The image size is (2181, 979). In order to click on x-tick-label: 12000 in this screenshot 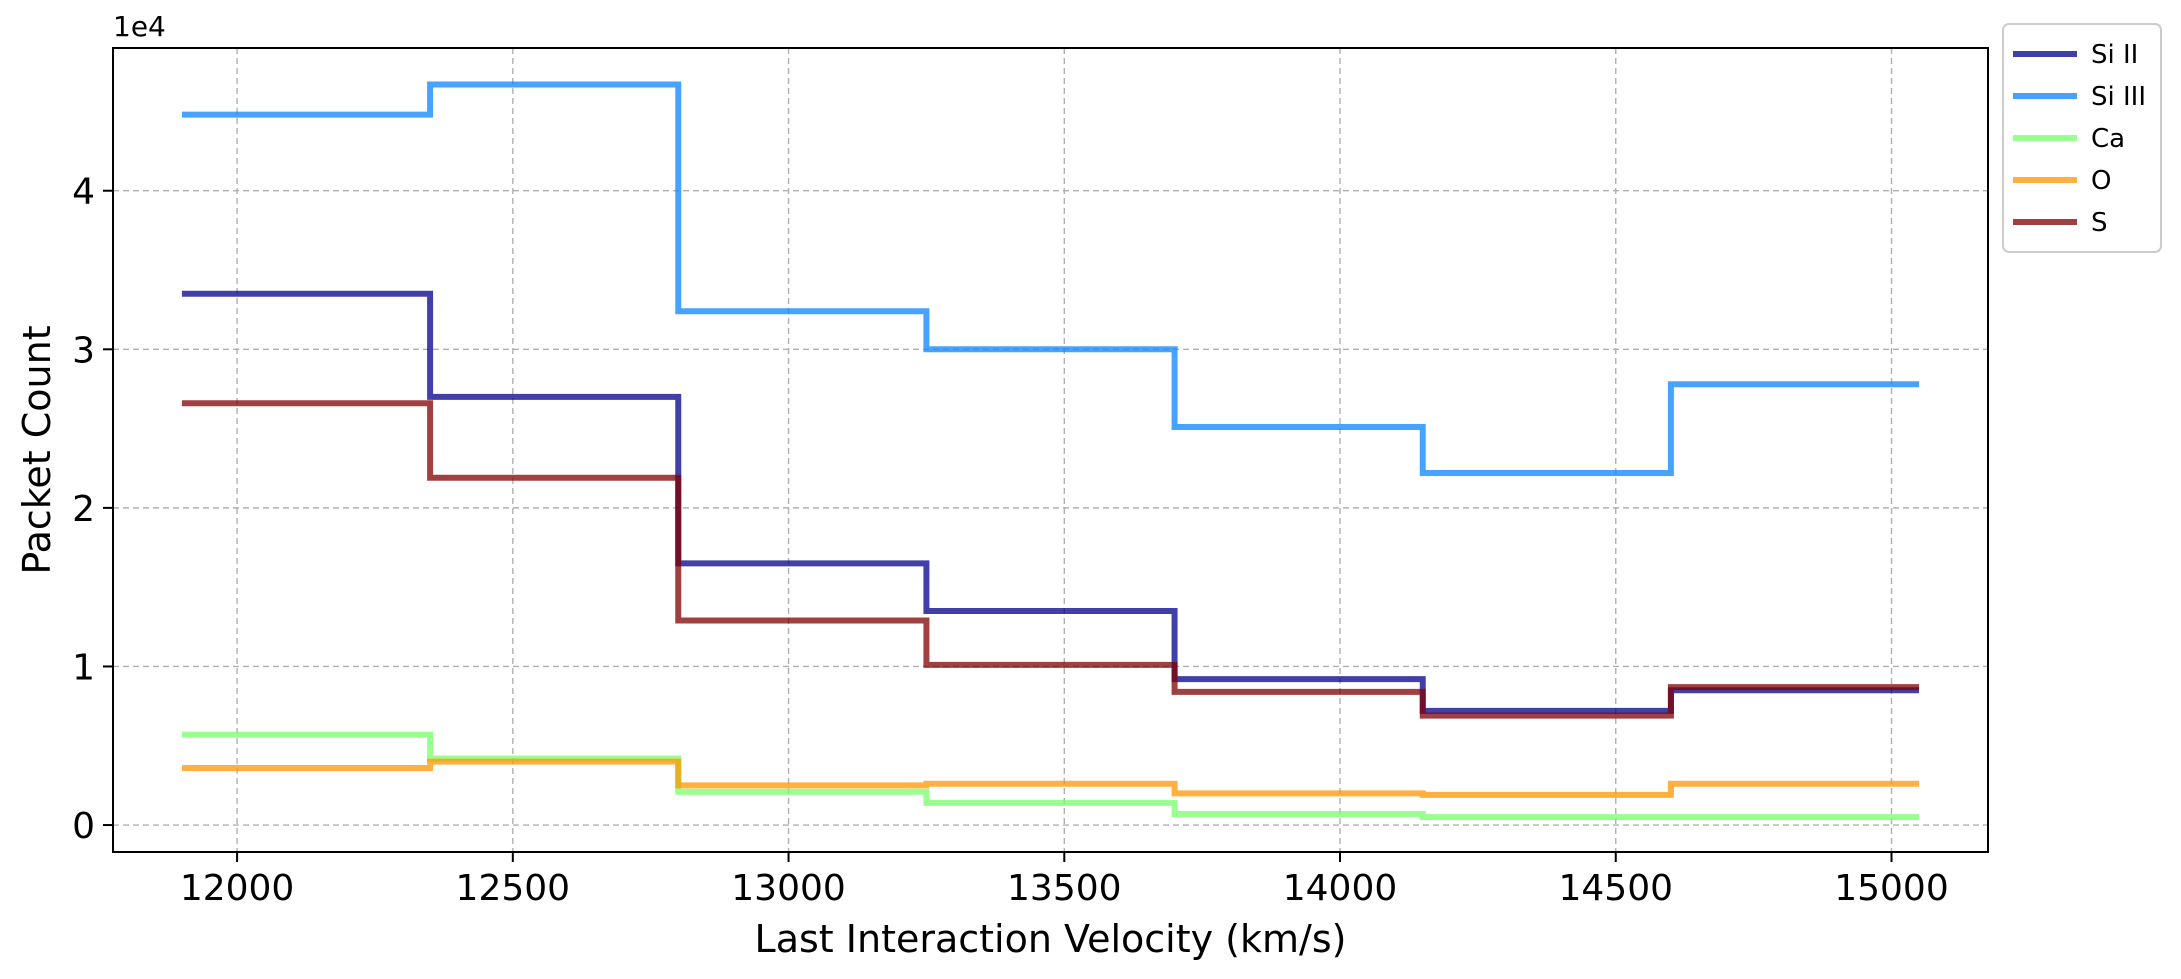, I will do `click(237, 888)`.